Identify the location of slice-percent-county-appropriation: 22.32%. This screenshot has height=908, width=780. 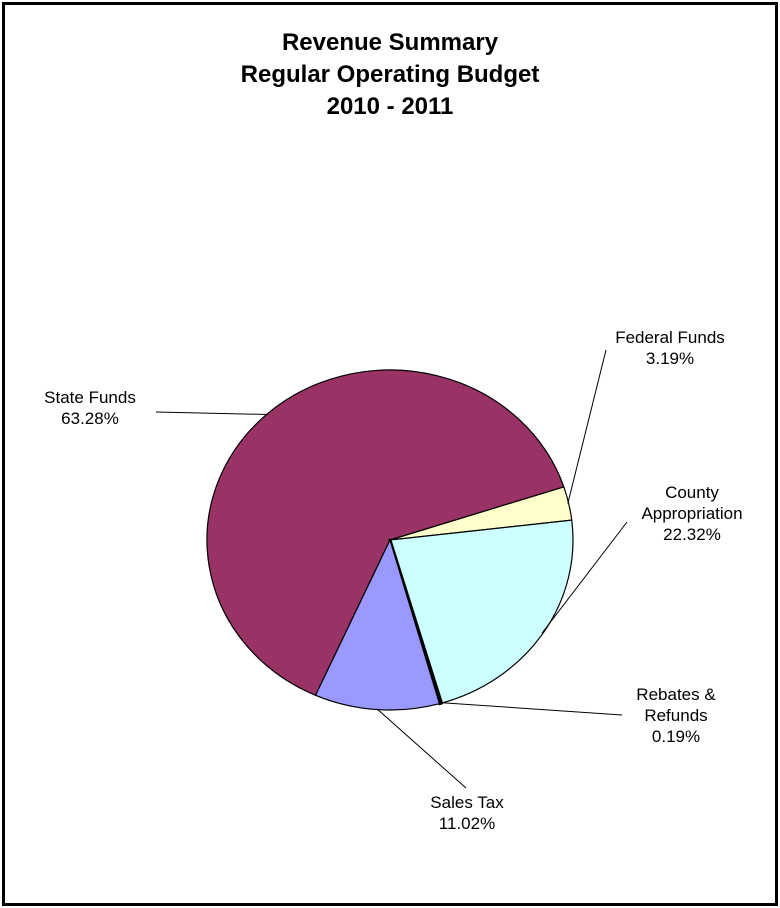
(692, 534).